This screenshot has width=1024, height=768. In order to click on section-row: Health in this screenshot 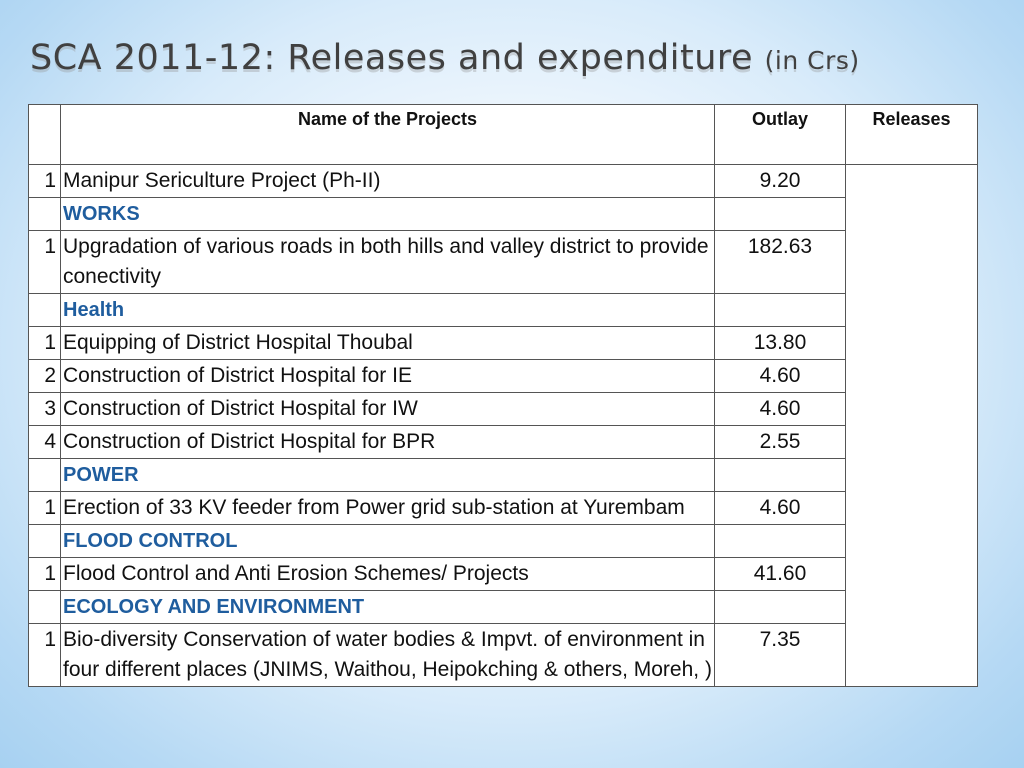, I will do `click(503, 310)`.